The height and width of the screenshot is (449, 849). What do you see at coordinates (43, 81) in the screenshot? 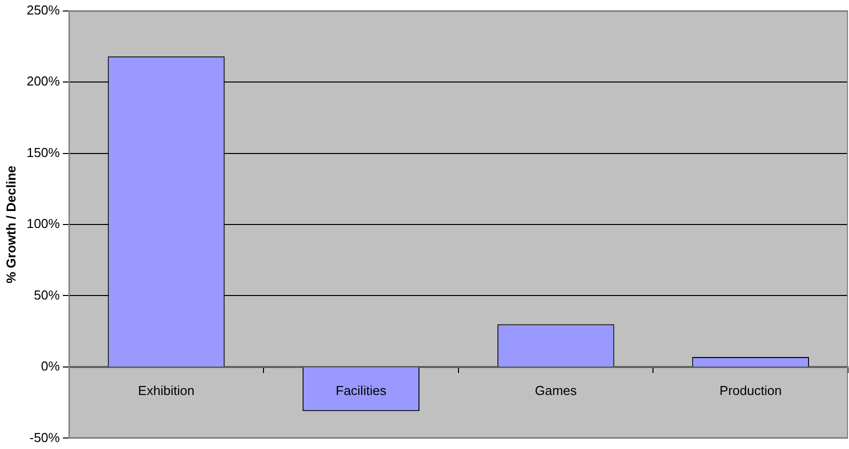
I see `y-tick-label: 200%` at bounding box center [43, 81].